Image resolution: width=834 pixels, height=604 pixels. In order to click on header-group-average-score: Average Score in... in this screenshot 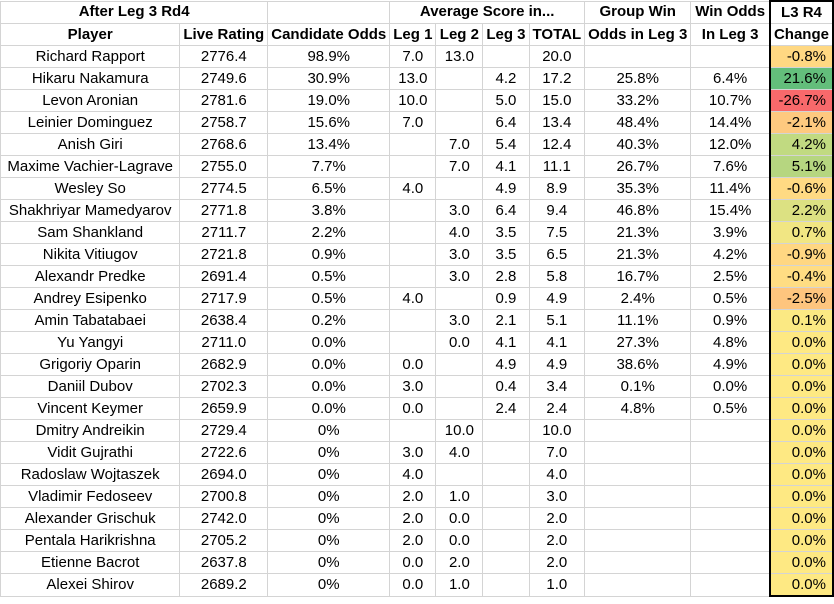, I will do `click(487, 12)`.